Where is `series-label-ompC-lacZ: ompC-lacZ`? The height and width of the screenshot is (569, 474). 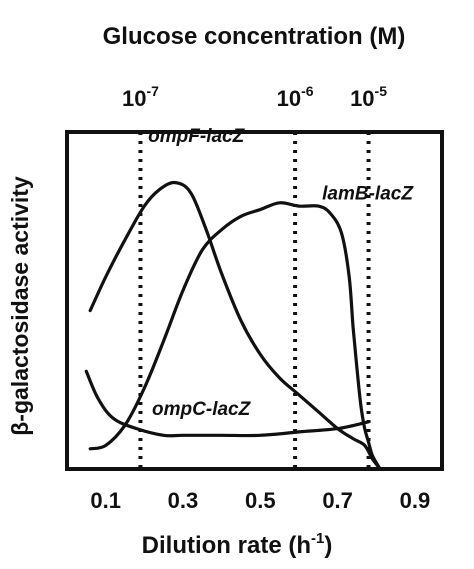 series-label-ompC-lacZ: ompC-lacZ is located at coordinates (202, 409).